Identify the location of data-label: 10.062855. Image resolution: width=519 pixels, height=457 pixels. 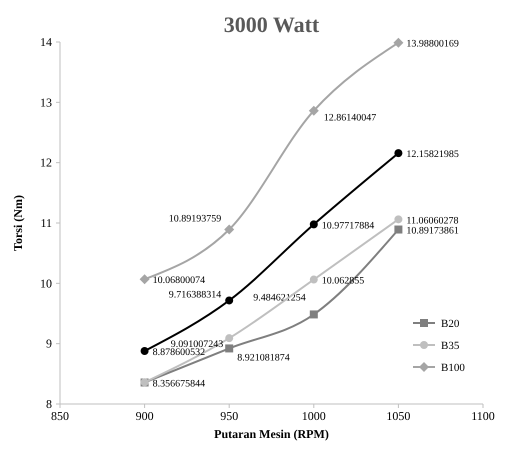
(343, 281).